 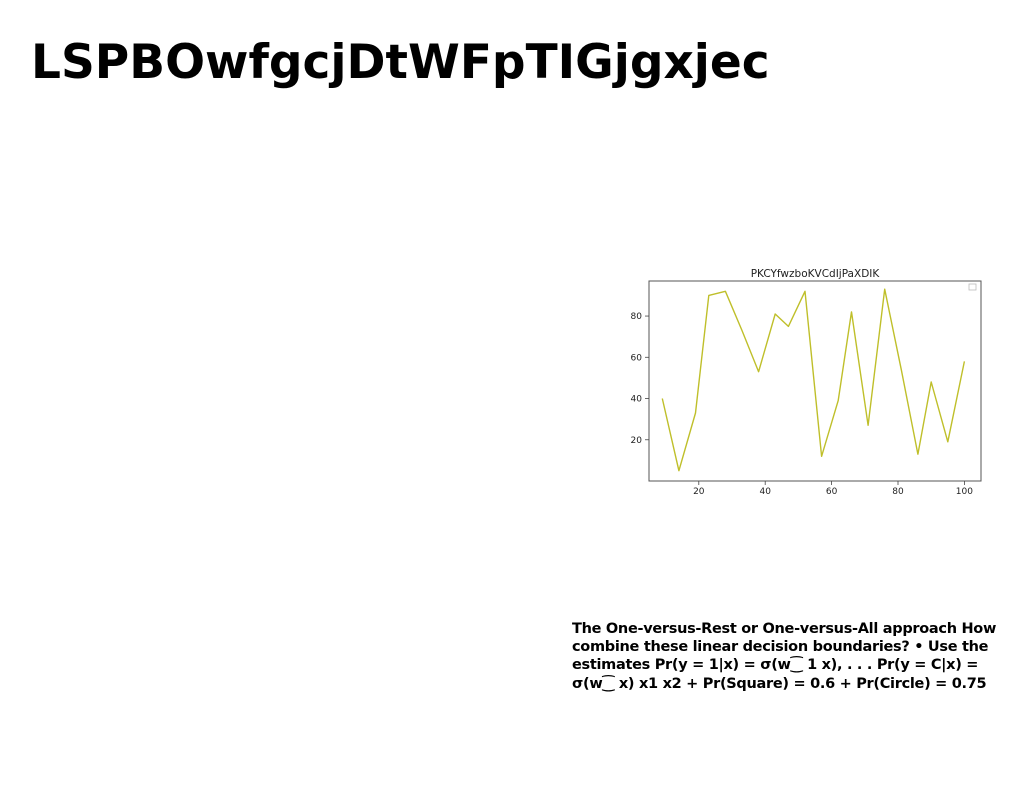 I want to click on x-tick-label: 80, so click(x=898, y=492).